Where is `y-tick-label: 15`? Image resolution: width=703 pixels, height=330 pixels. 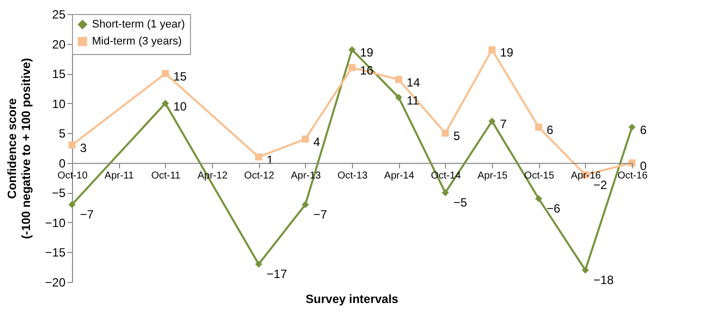 y-tick-label: 15 is located at coordinates (59, 74).